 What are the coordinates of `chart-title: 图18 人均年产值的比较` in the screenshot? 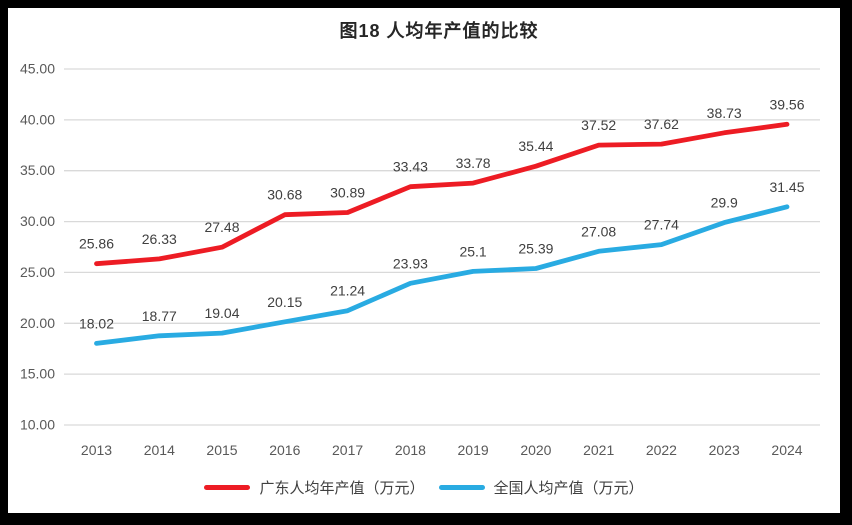 It's located at (439, 31).